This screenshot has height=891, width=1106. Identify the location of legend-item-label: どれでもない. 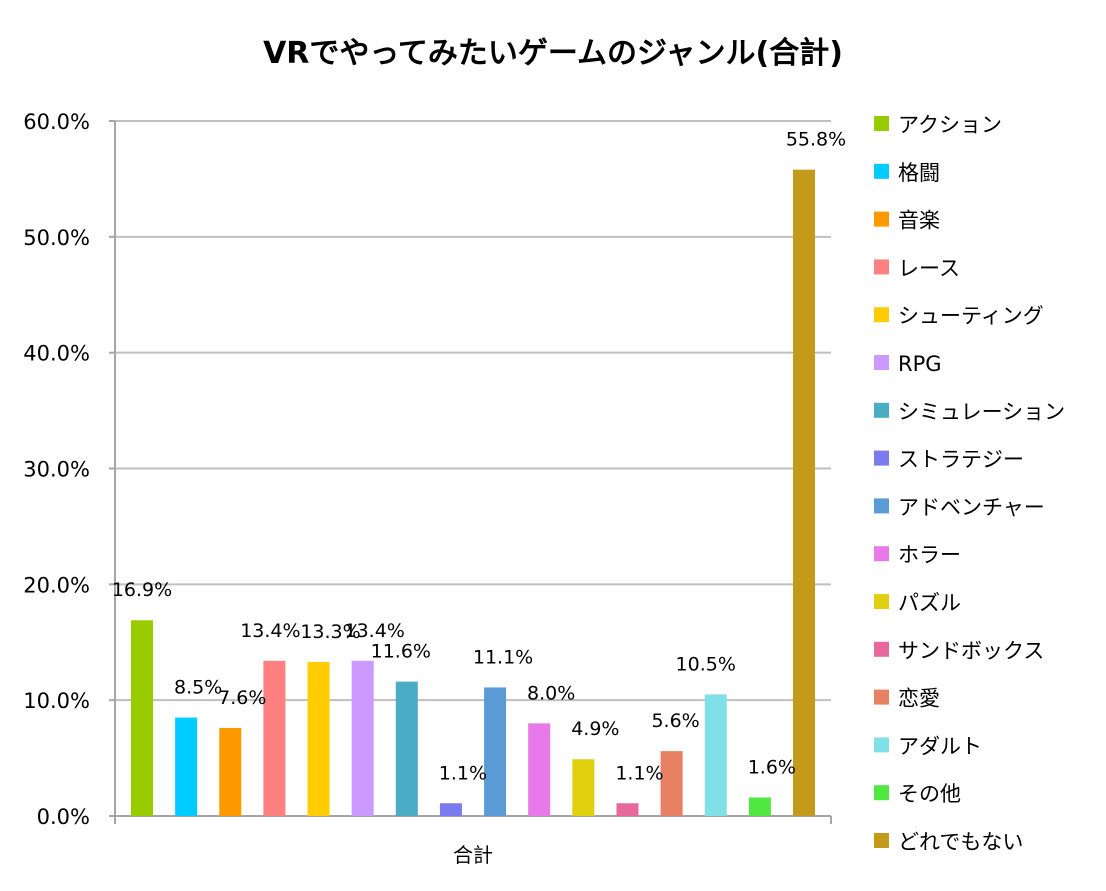
(960, 842).